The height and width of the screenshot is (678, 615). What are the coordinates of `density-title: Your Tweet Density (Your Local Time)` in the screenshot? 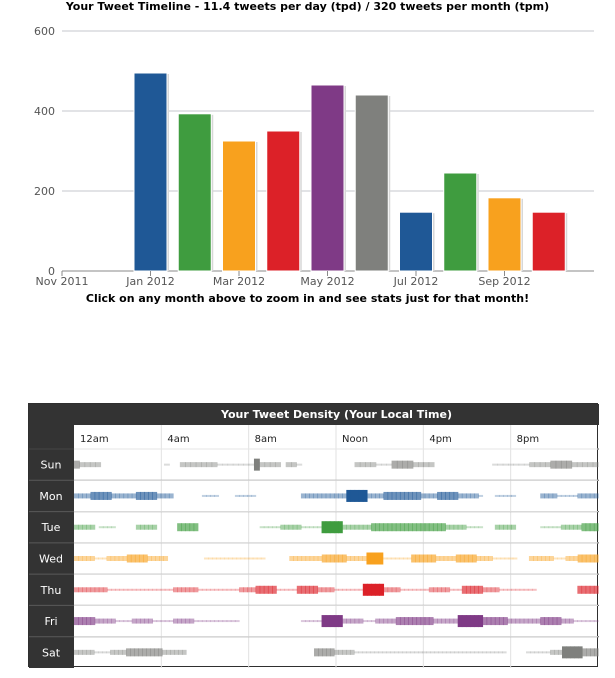 It's located at (336, 414).